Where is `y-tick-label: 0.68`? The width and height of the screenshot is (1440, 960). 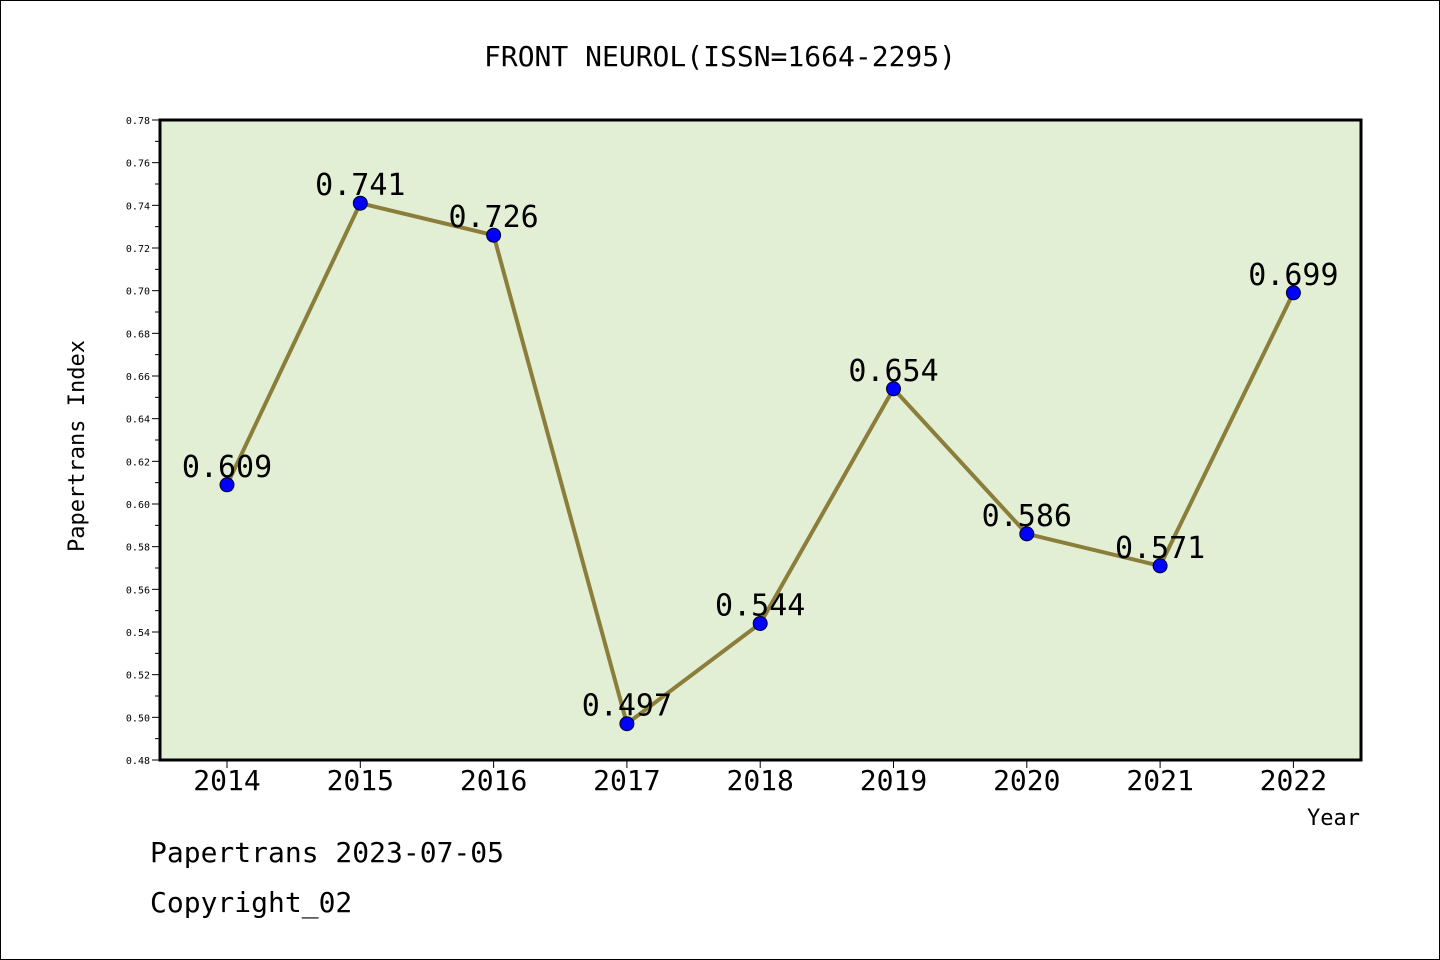 y-tick-label: 0.68 is located at coordinates (138, 334).